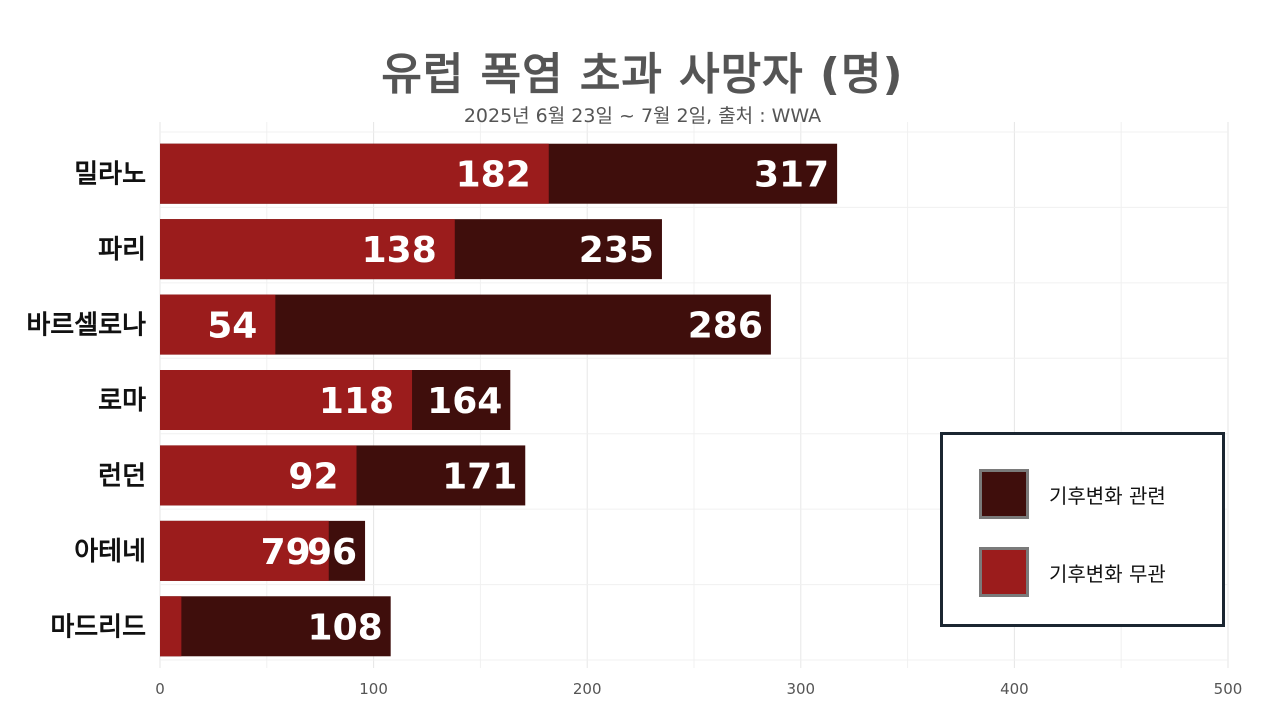 The height and width of the screenshot is (725, 1285). Describe the element at coordinates (399, 250) in the screenshot. I see `data-label-climate-unrelated: 138` at that location.